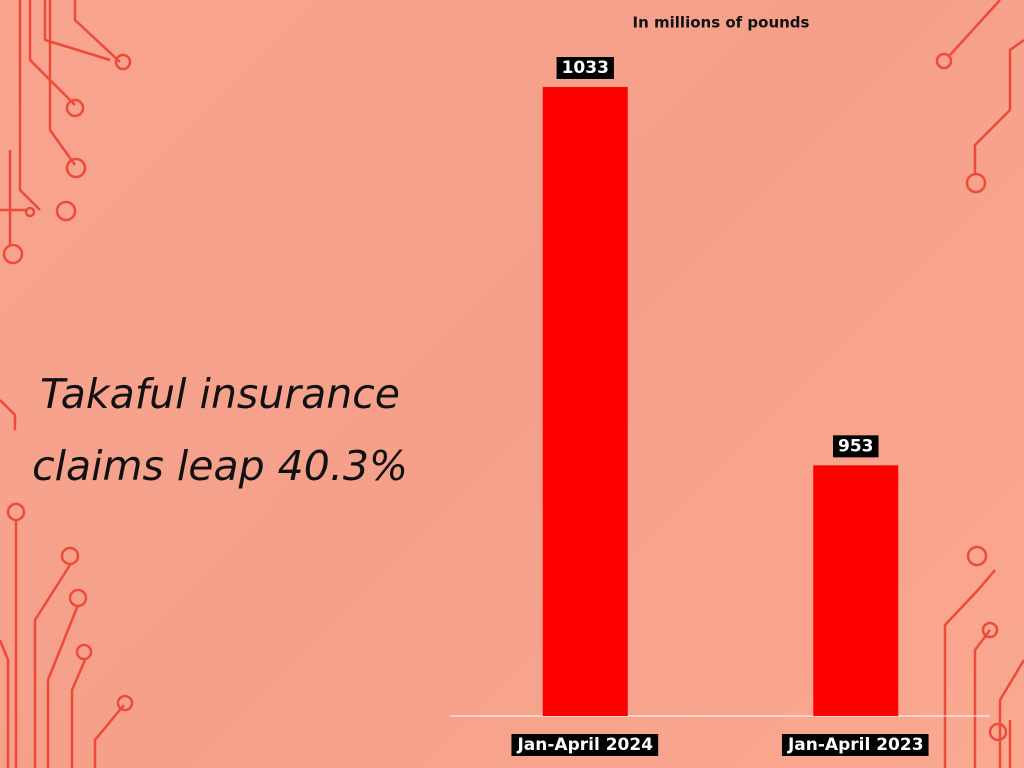  I want to click on value-label: 1033, so click(585, 68).